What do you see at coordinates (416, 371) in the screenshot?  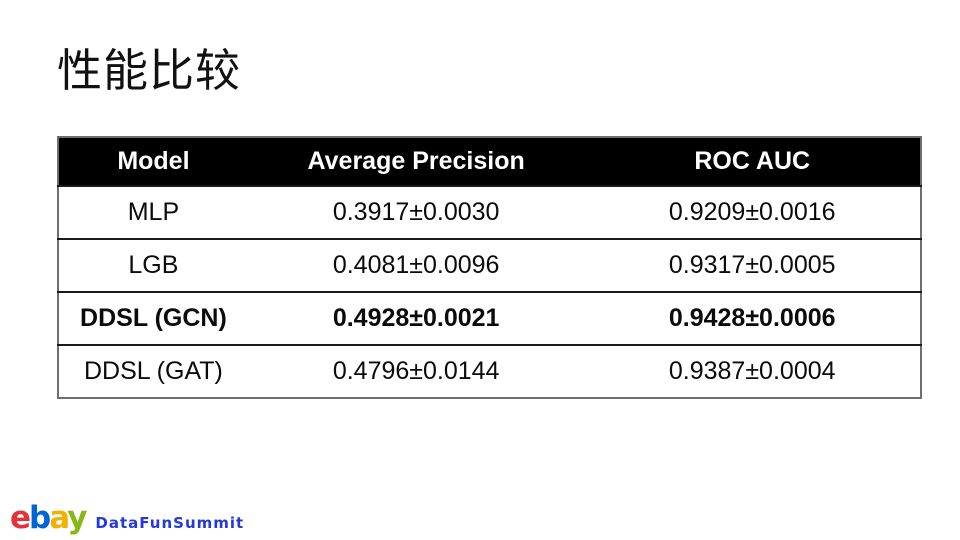 I see `cell-average-precision: 0.4796±0.0144` at bounding box center [416, 371].